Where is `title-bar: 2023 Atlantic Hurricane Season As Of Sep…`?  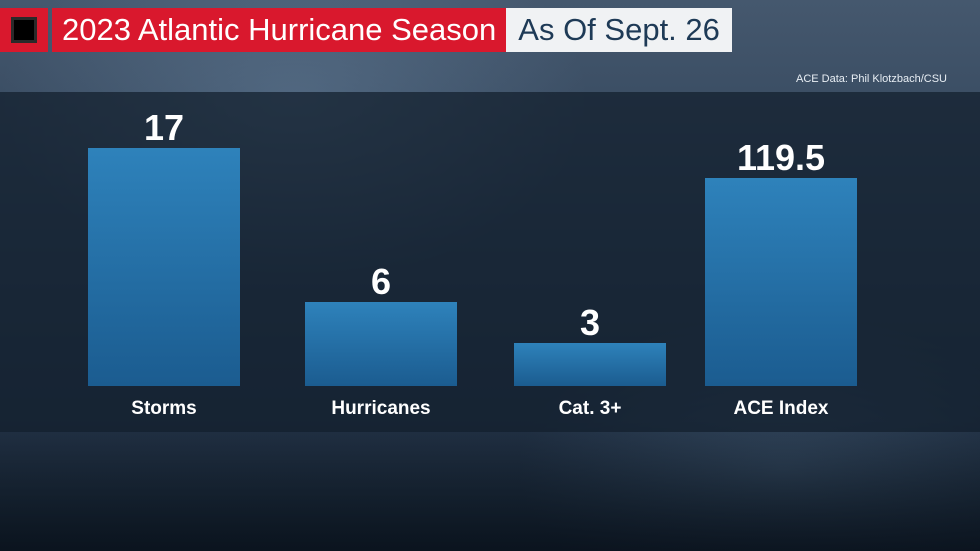
title-bar: 2023 Atlantic Hurricane Season As Of Sep… is located at coordinates (366, 30).